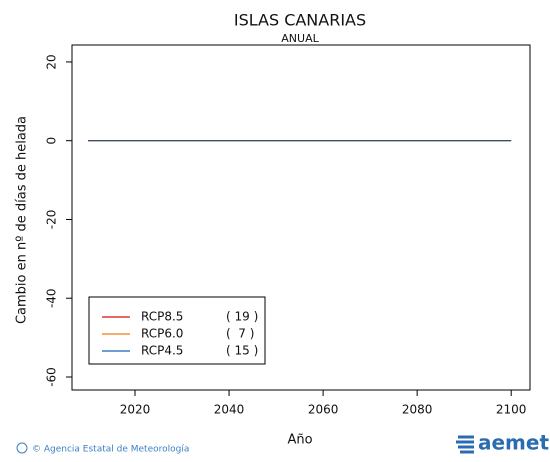  Describe the element at coordinates (300, 38) in the screenshot. I see `chart-subtitle: ANUAL` at that location.